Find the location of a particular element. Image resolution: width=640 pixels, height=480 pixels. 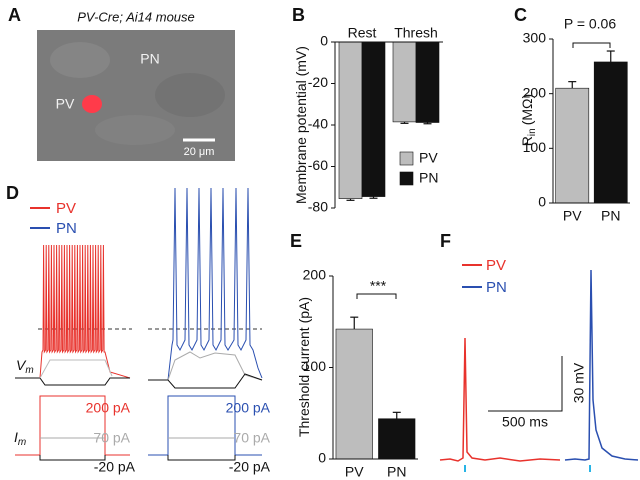

y-axis-label: Threshold current (pA) is located at coordinates (304, 367).